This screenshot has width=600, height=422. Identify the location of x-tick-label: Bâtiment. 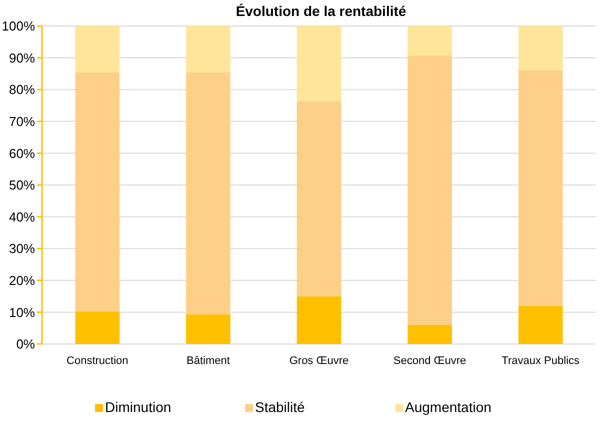
(208, 361).